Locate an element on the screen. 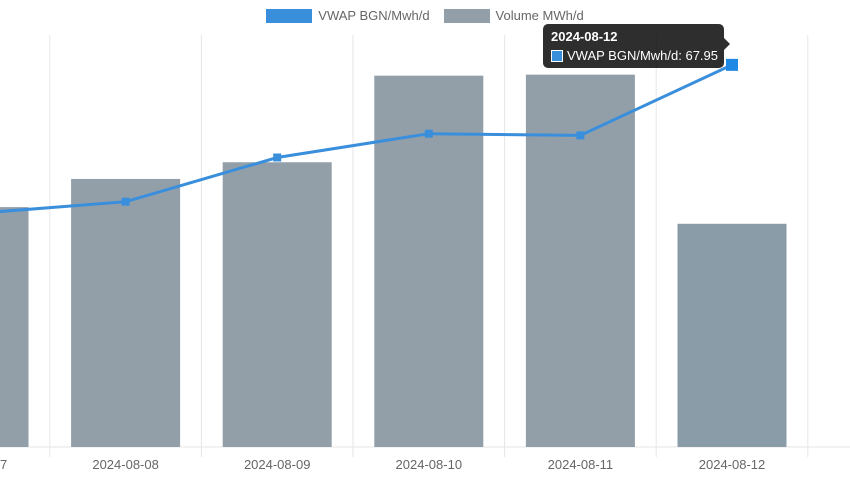 The width and height of the screenshot is (850, 485). legend-item-volume: Volume MWh/d is located at coordinates (513, 15).